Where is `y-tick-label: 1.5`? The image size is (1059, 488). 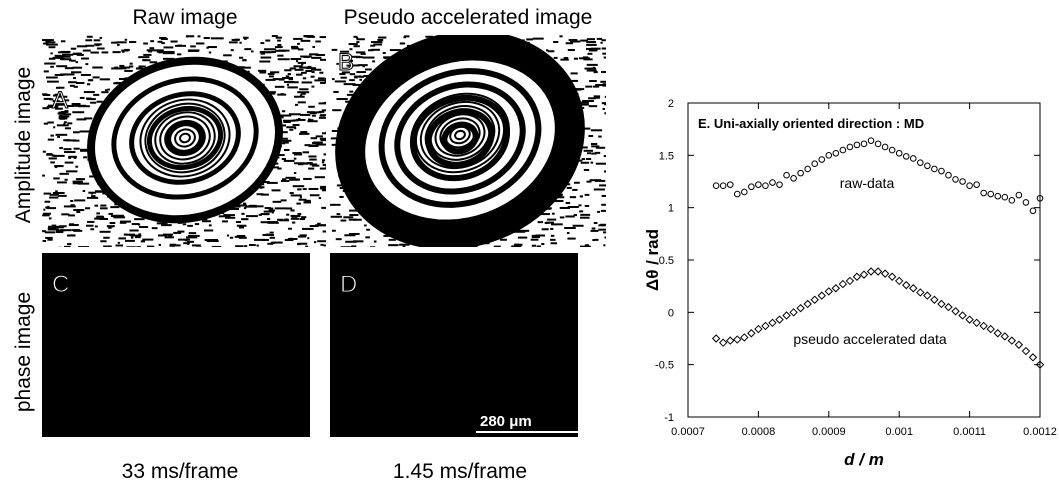 y-tick-label: 1.5 is located at coordinates (666, 156).